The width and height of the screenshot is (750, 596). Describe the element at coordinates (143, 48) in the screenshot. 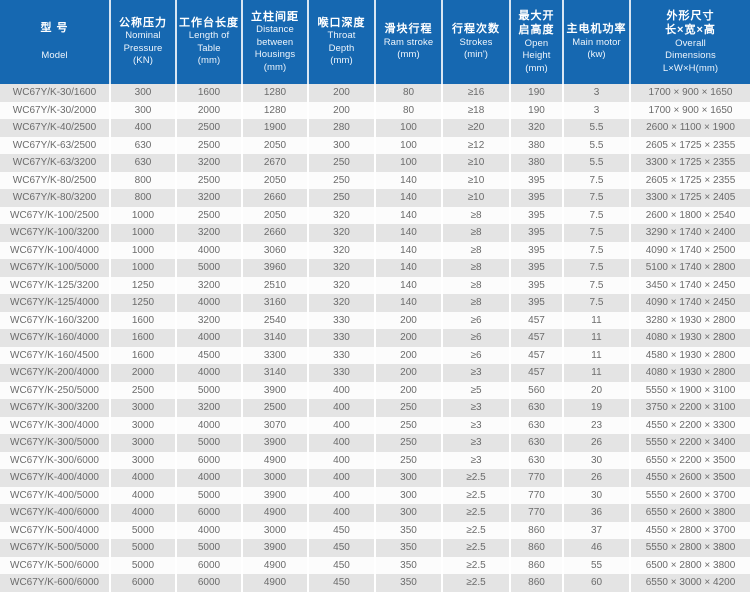

I see `header-label-en: Pressure` at that location.